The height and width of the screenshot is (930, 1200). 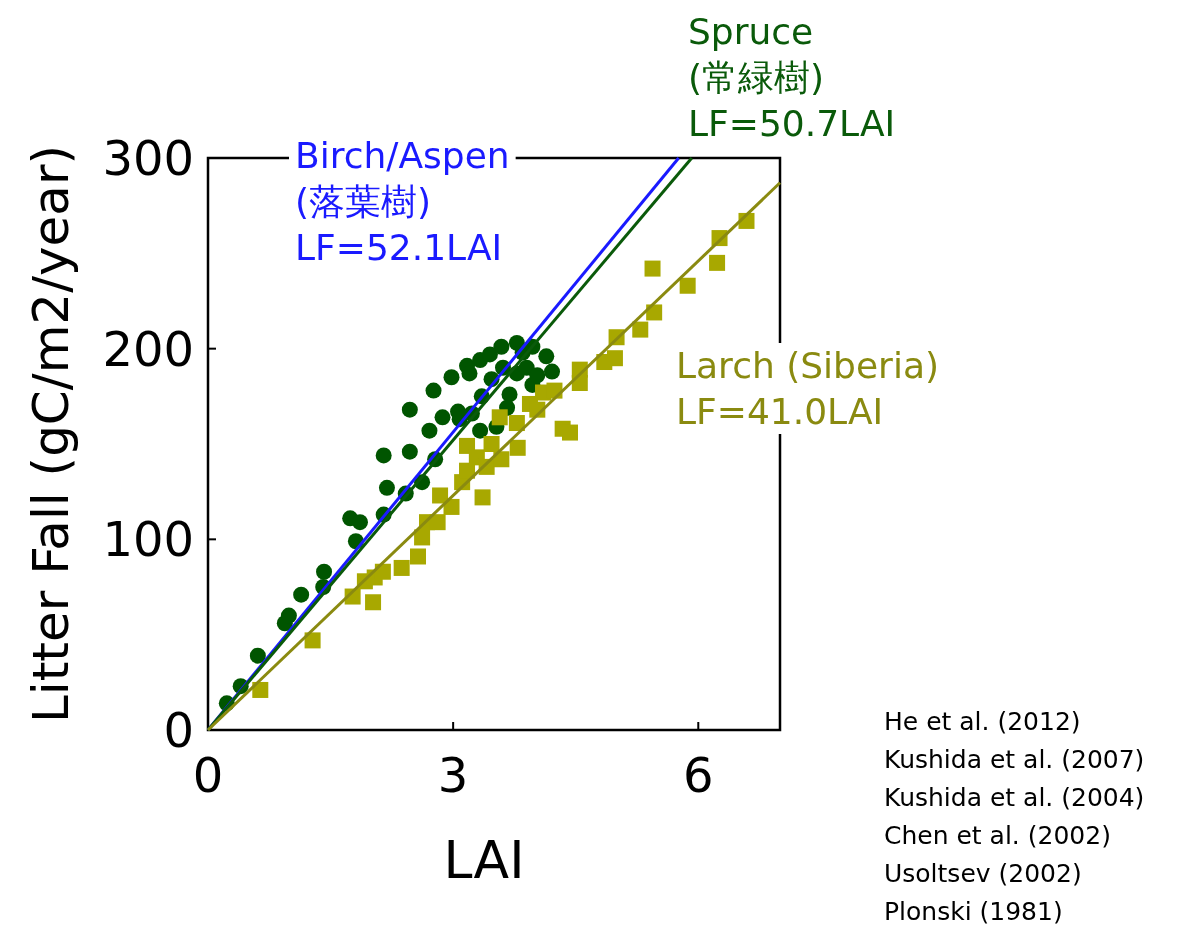 What do you see at coordinates (178, 730) in the screenshot?
I see `y-tick-label: 0` at bounding box center [178, 730].